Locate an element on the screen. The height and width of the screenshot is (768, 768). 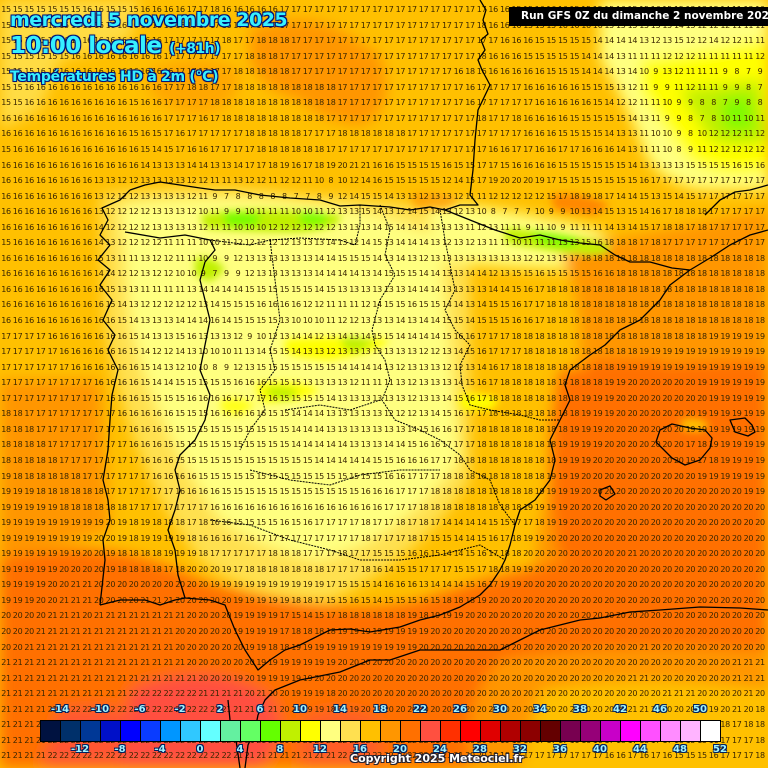
legend-tick-label: 42 is located at coordinates (620, 709).